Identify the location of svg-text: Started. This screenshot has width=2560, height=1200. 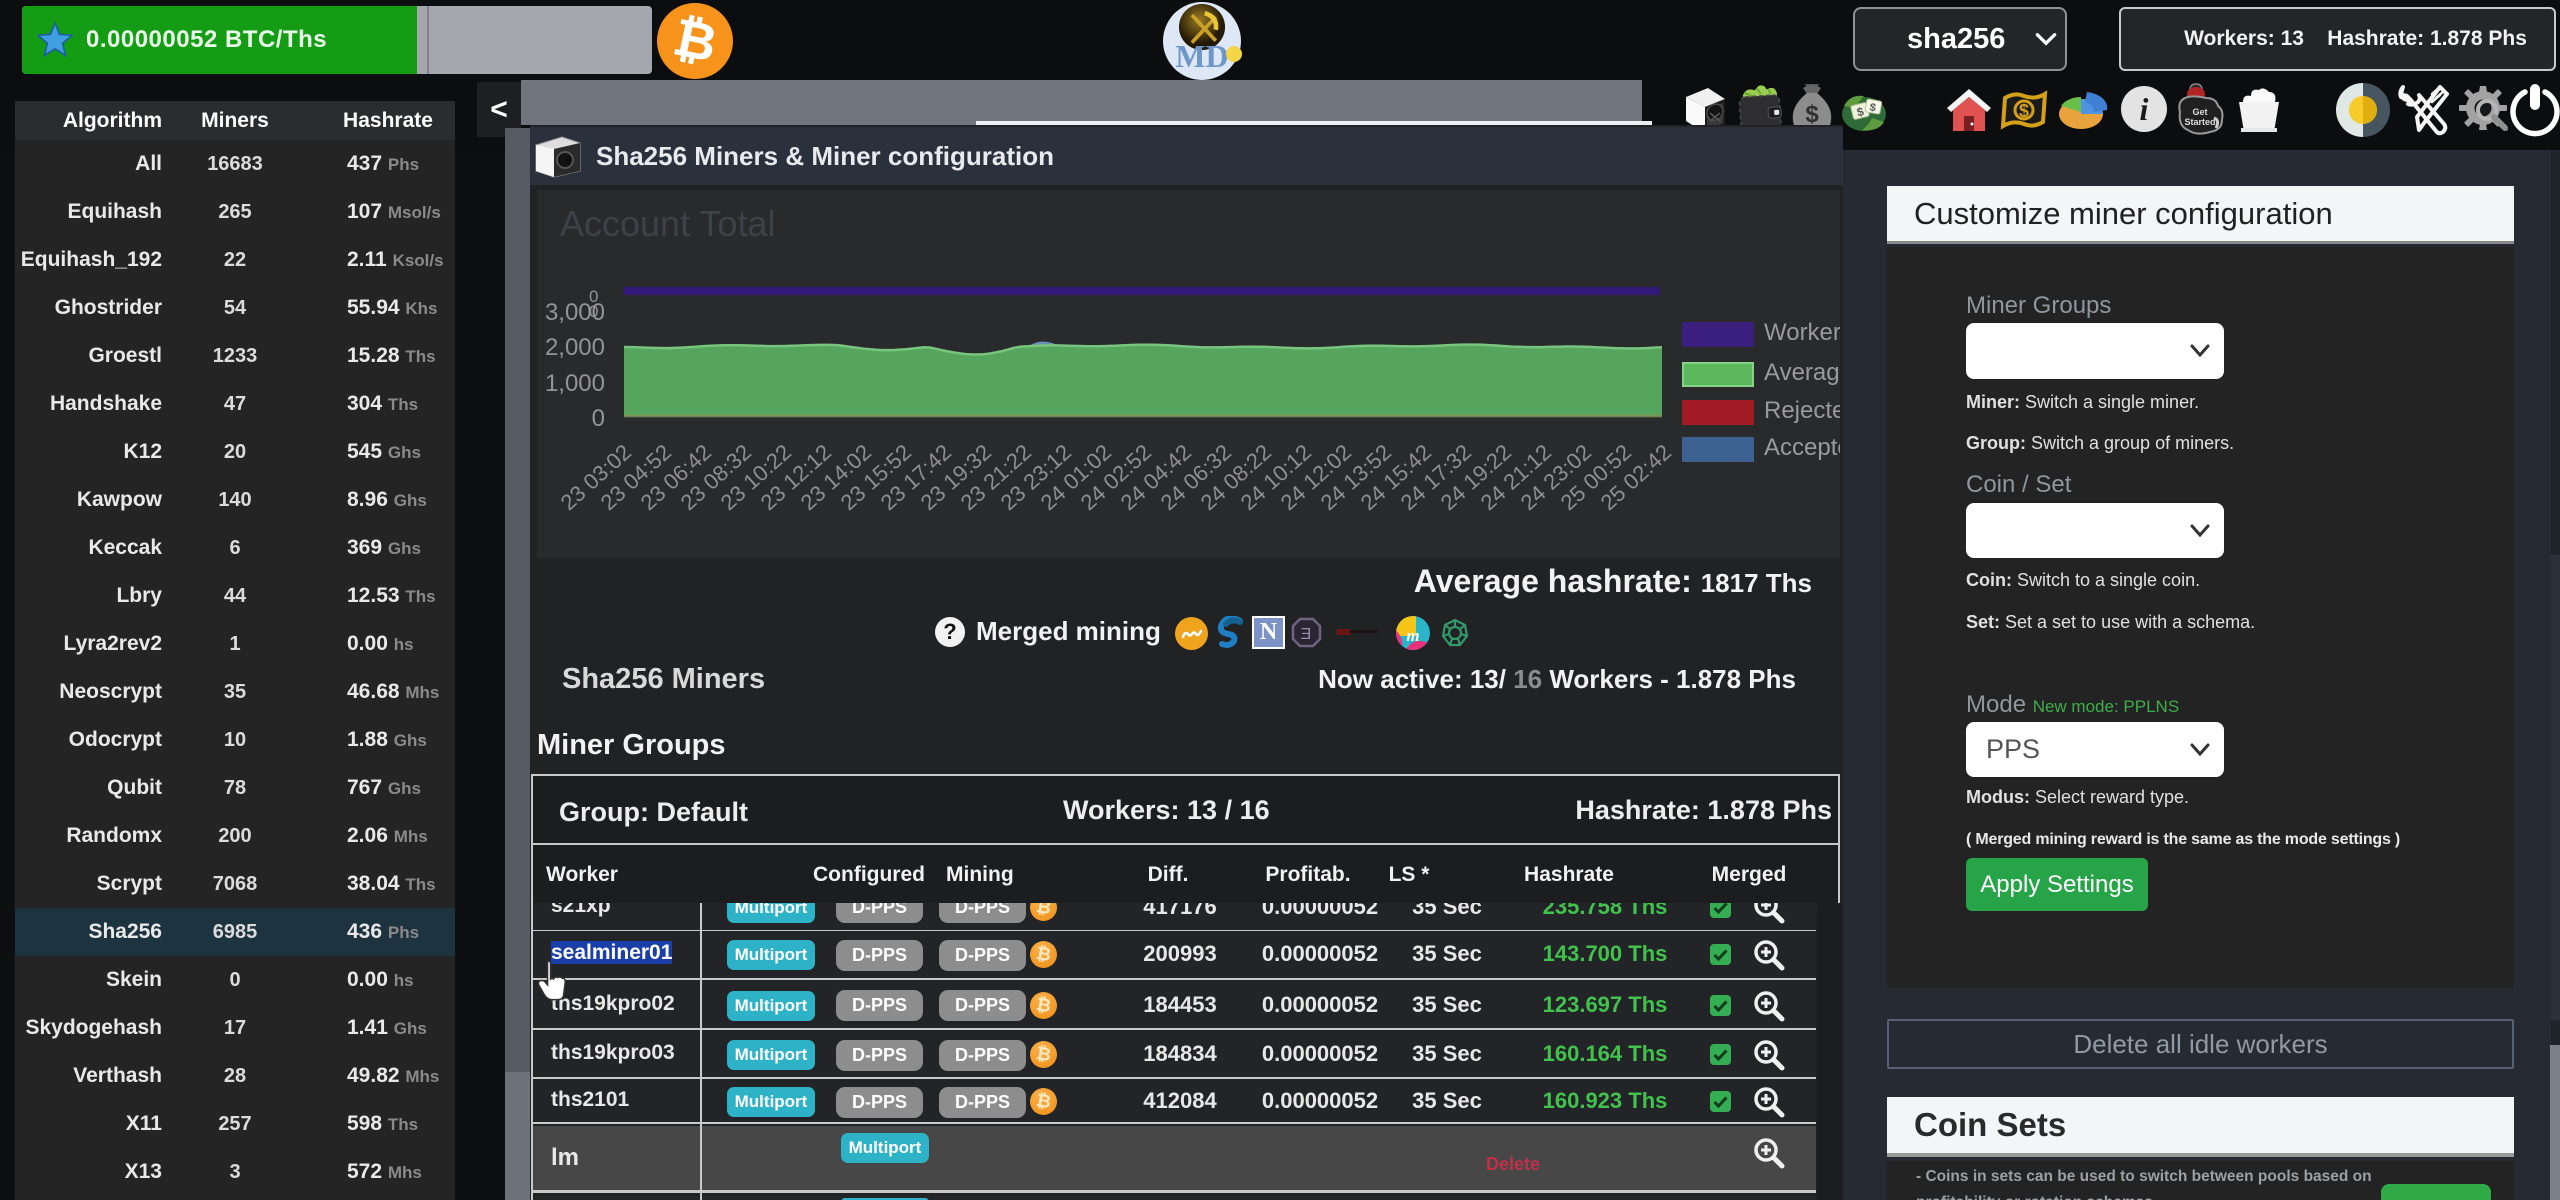
(2199, 122).